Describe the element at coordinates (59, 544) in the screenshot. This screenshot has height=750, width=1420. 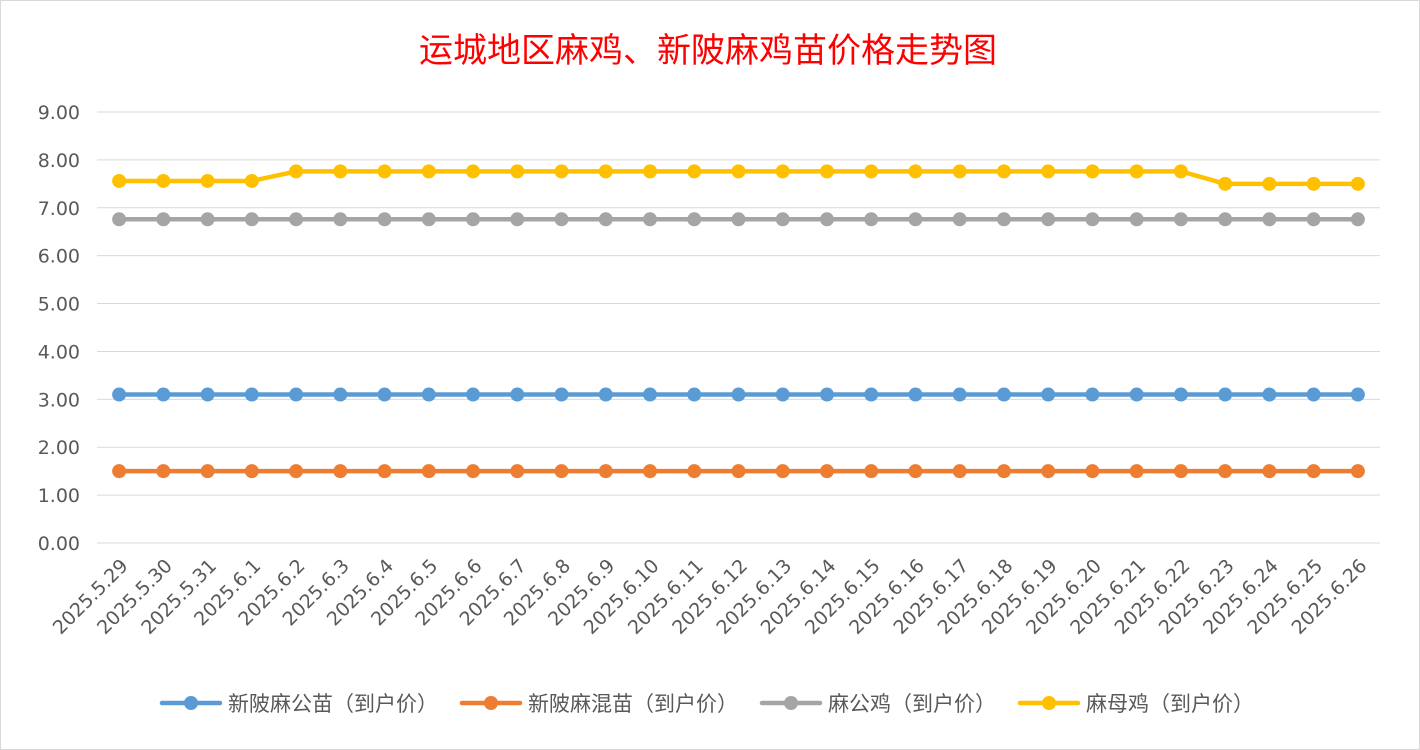
I see `y-tick-label: 0.00` at that location.